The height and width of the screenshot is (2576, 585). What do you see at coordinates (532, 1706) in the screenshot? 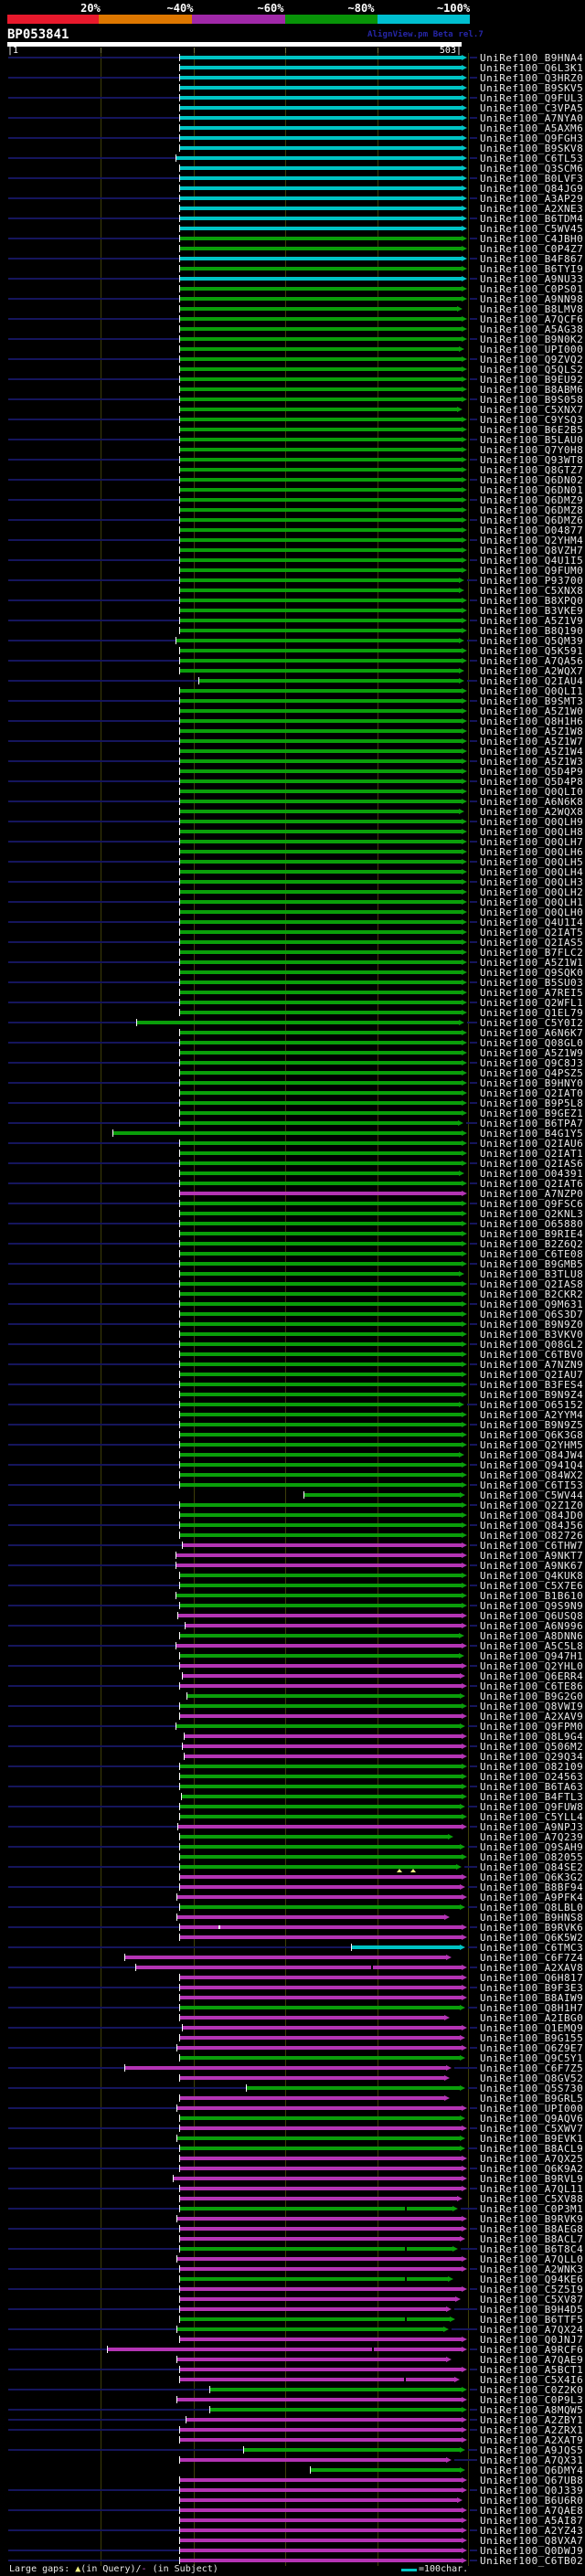
I see `hit-label: UniRef100_Q8VWI9` at bounding box center [532, 1706].